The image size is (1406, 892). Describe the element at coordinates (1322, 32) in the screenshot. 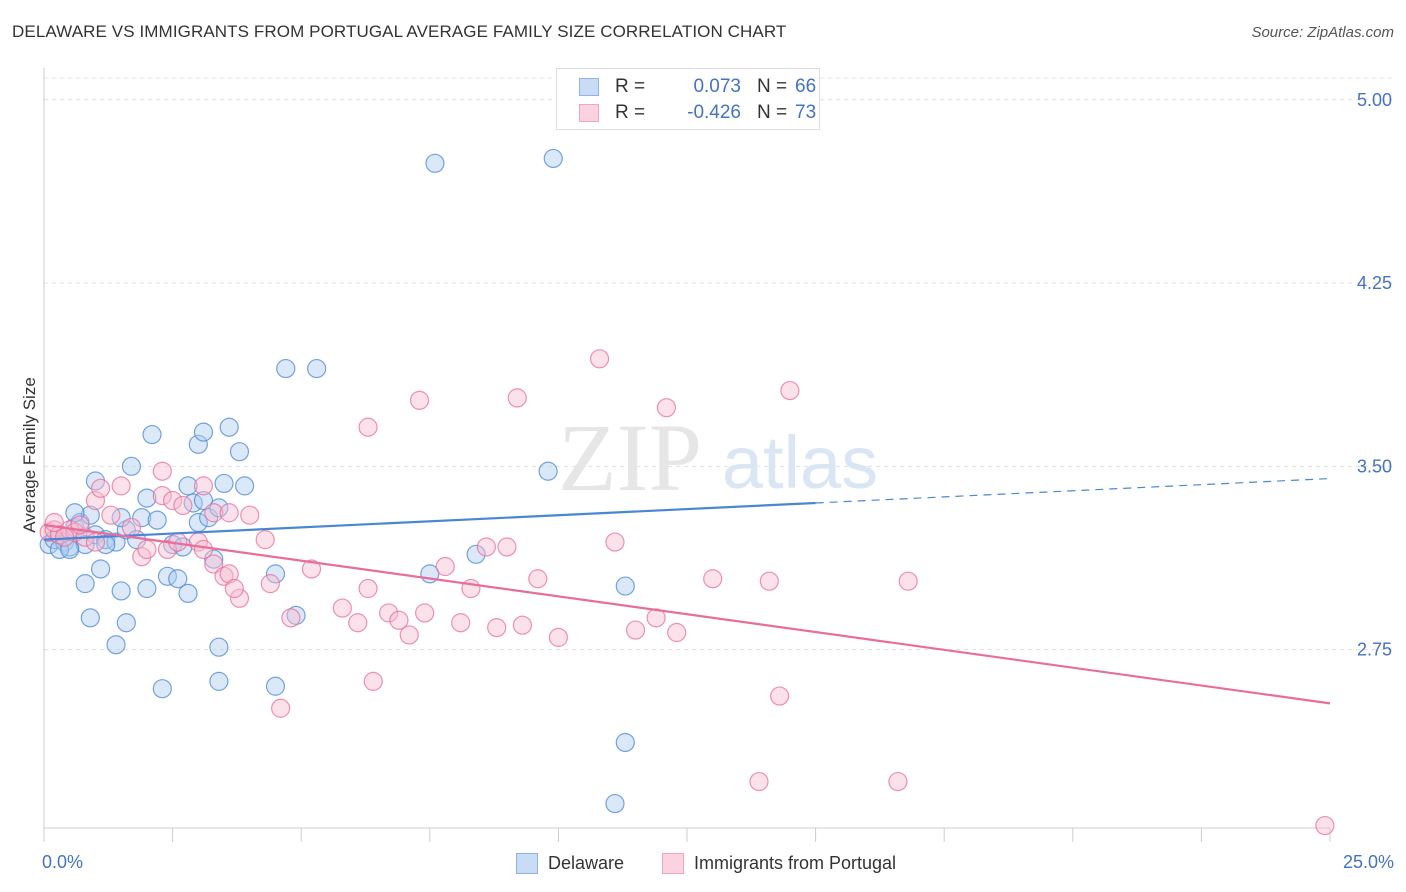

I see `source-label: Source: ZipAtlas.com` at that location.